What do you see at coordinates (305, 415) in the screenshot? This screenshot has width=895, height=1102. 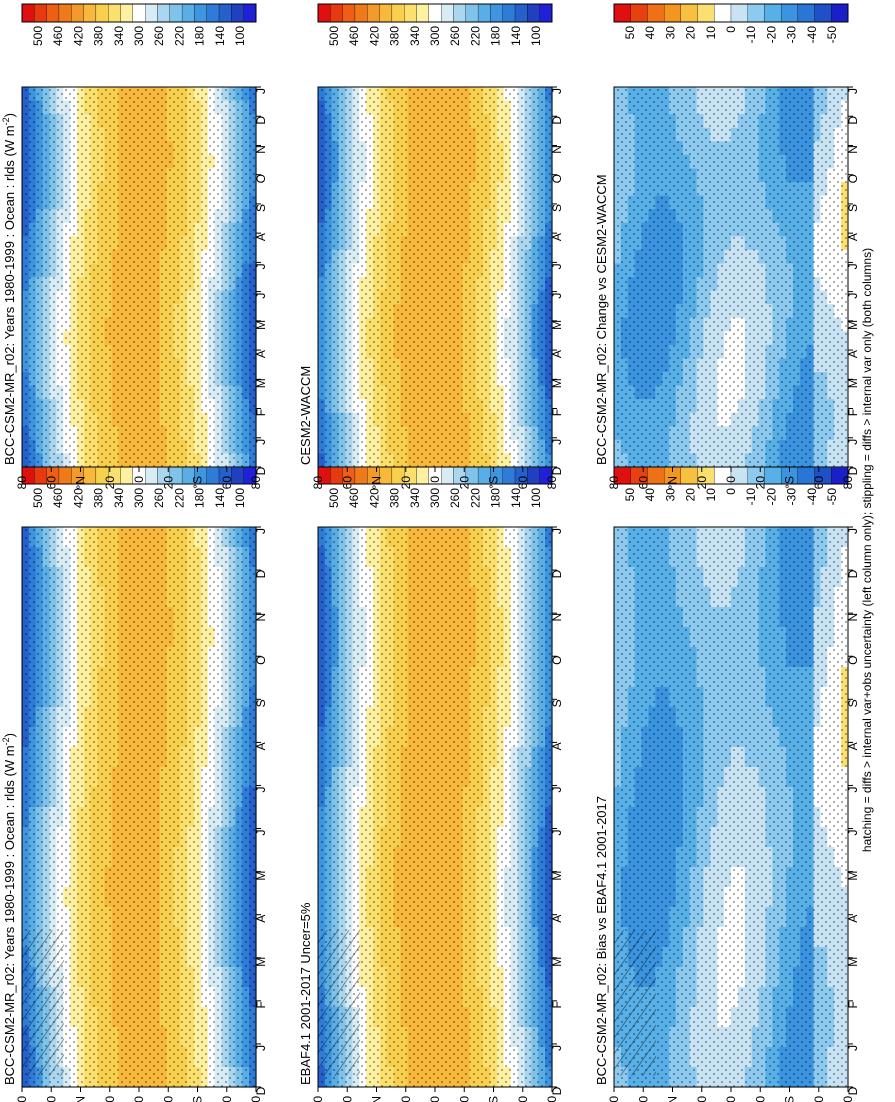 I see `panel-title: CESM2-WACCM` at bounding box center [305, 415].